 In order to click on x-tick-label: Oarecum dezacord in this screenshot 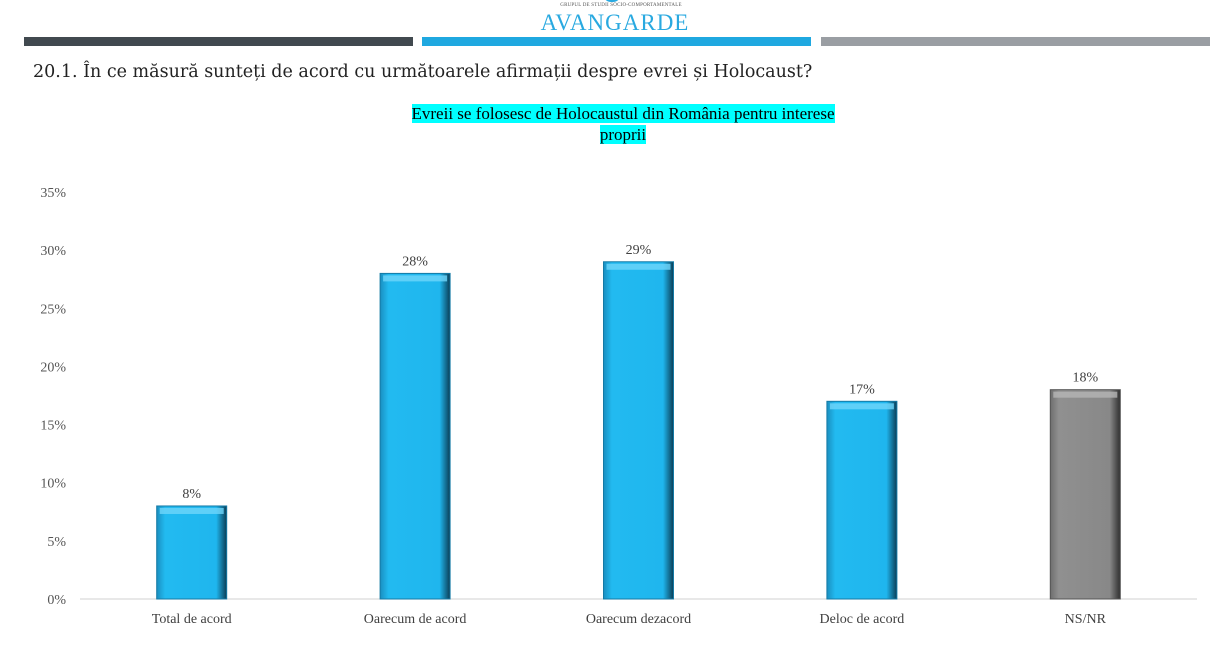, I will do `click(638, 619)`.